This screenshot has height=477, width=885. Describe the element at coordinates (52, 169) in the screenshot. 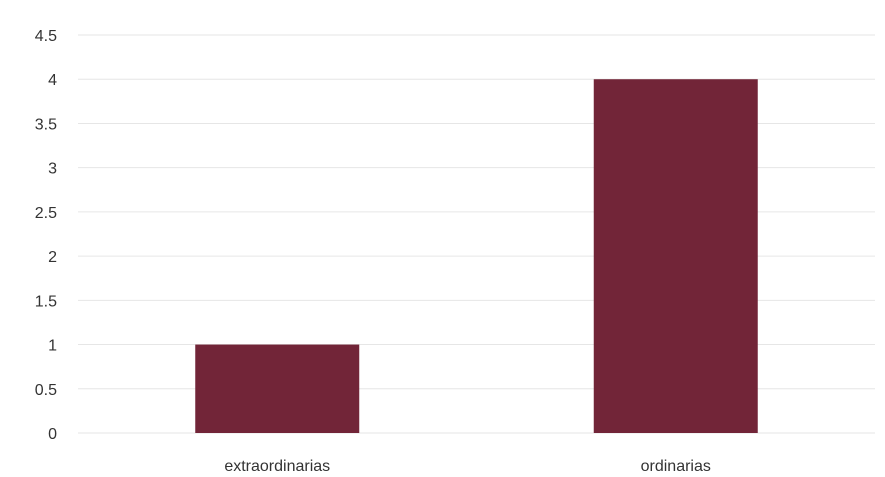

I see `y-tick-label: 3` at that location.